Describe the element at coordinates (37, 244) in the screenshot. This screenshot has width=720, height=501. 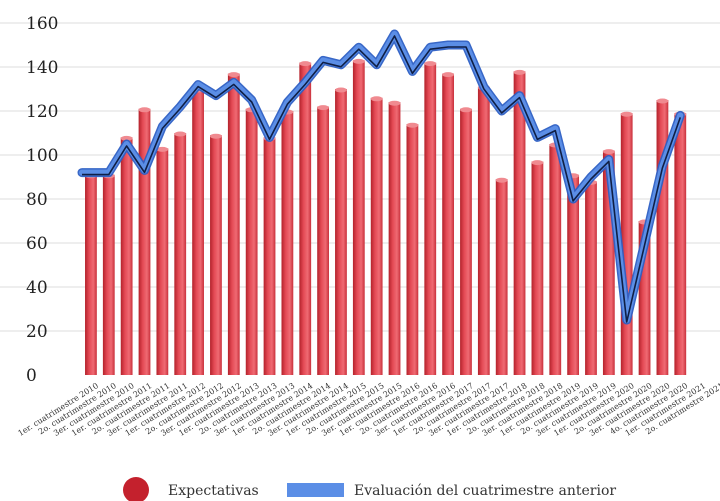
I see `y-tick-label: 60` at that location.